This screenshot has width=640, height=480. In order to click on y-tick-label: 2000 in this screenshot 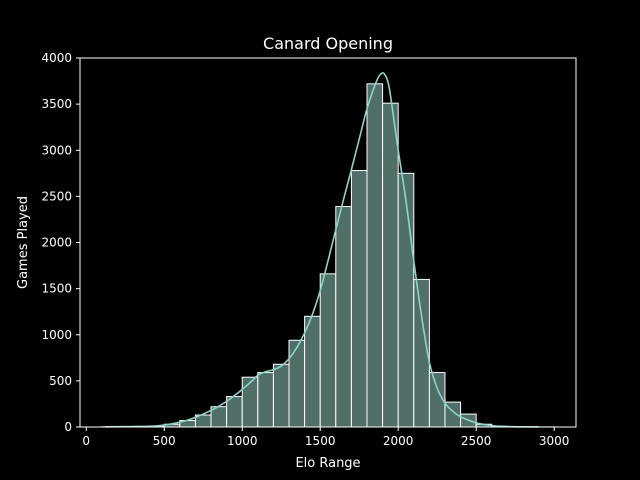, I will do `click(56, 243)`.